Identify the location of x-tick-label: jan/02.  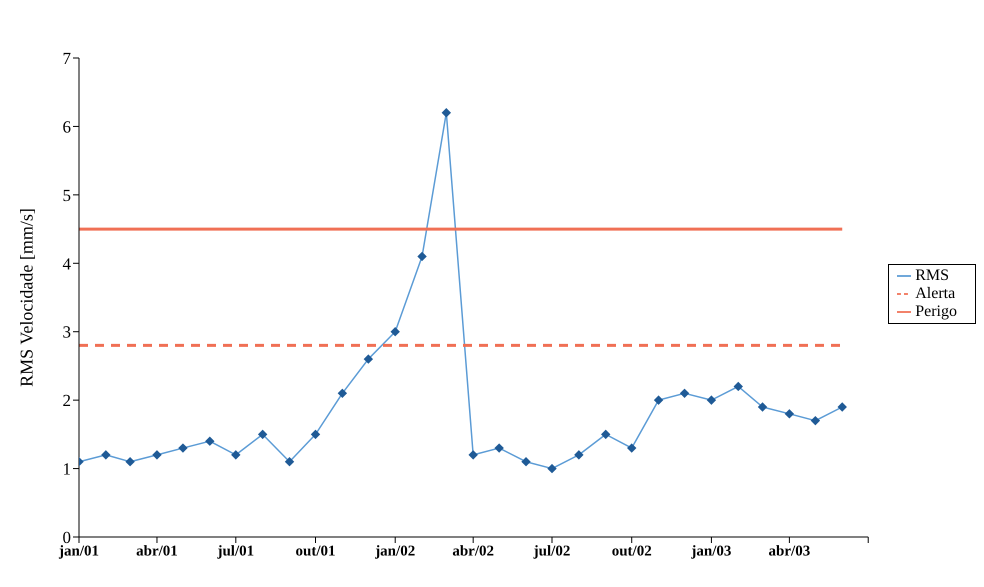
(395, 552).